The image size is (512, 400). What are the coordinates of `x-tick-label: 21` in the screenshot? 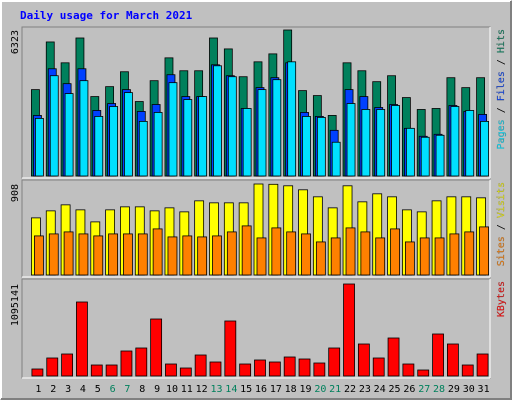 It's located at (335, 389).